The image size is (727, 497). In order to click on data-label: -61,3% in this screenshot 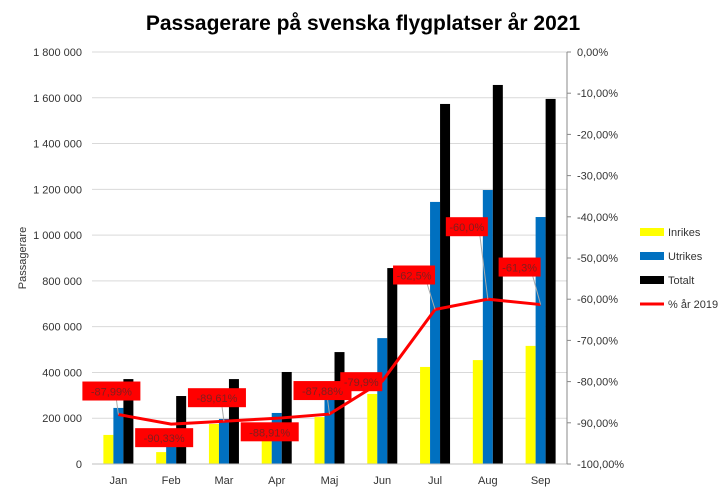, I will do `click(519, 269)`.